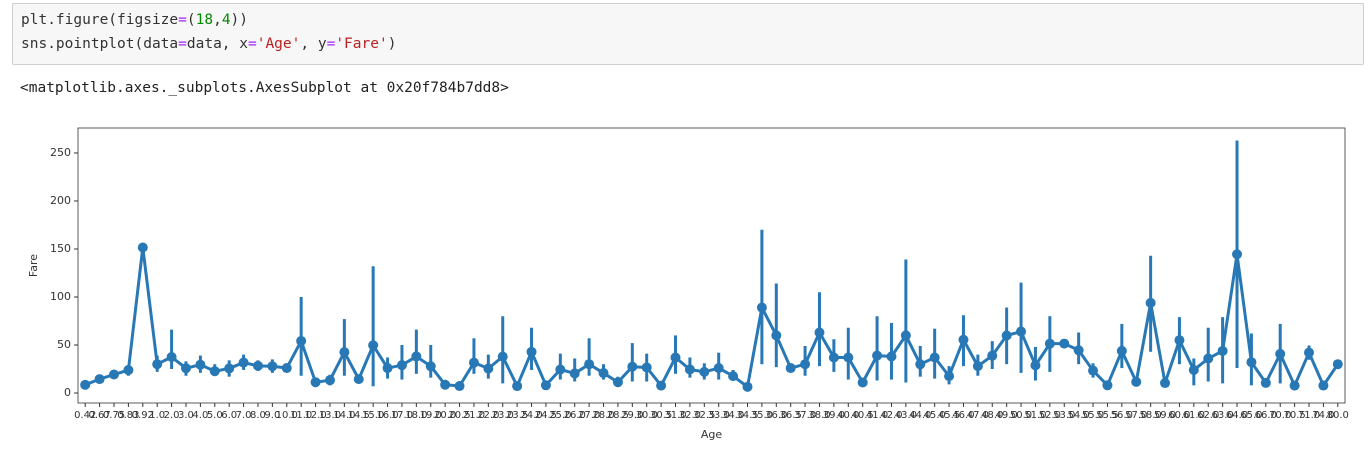  What do you see at coordinates (719, 415) in the screenshot?
I see `x-tick-label: 33.0` at bounding box center [719, 415].